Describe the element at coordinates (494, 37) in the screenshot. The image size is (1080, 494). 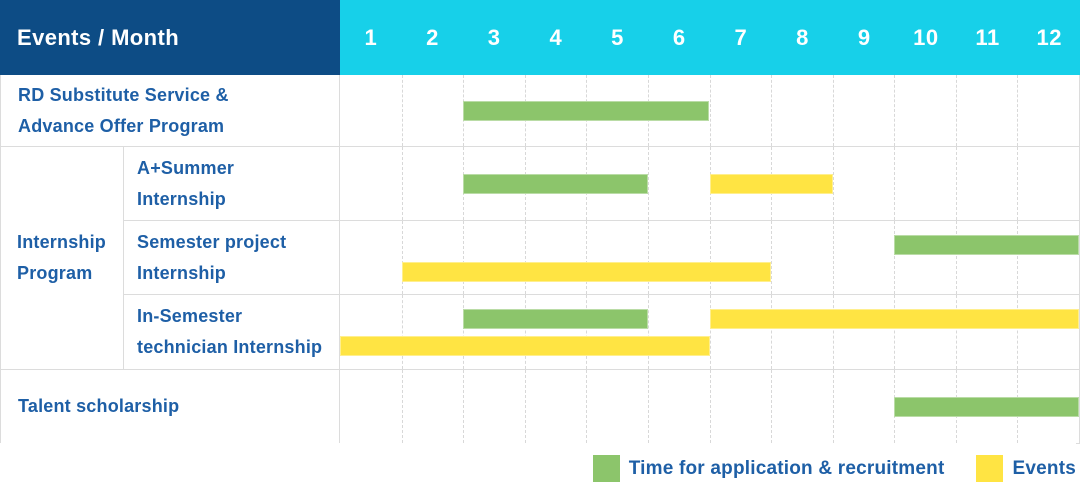
I see `month-header-3: 3` at that location.